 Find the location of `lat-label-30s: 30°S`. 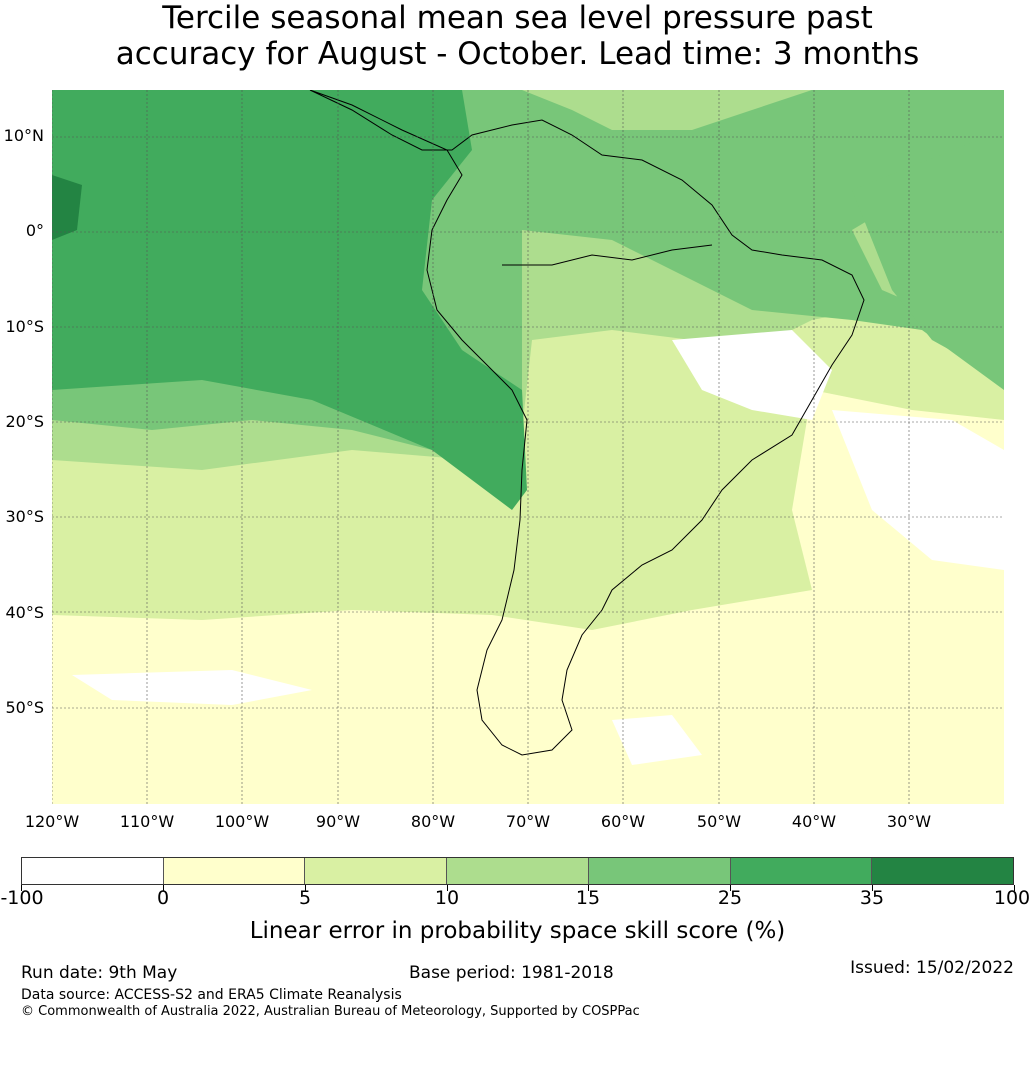

lat-label-30s: 30°S is located at coordinates (24, 516).